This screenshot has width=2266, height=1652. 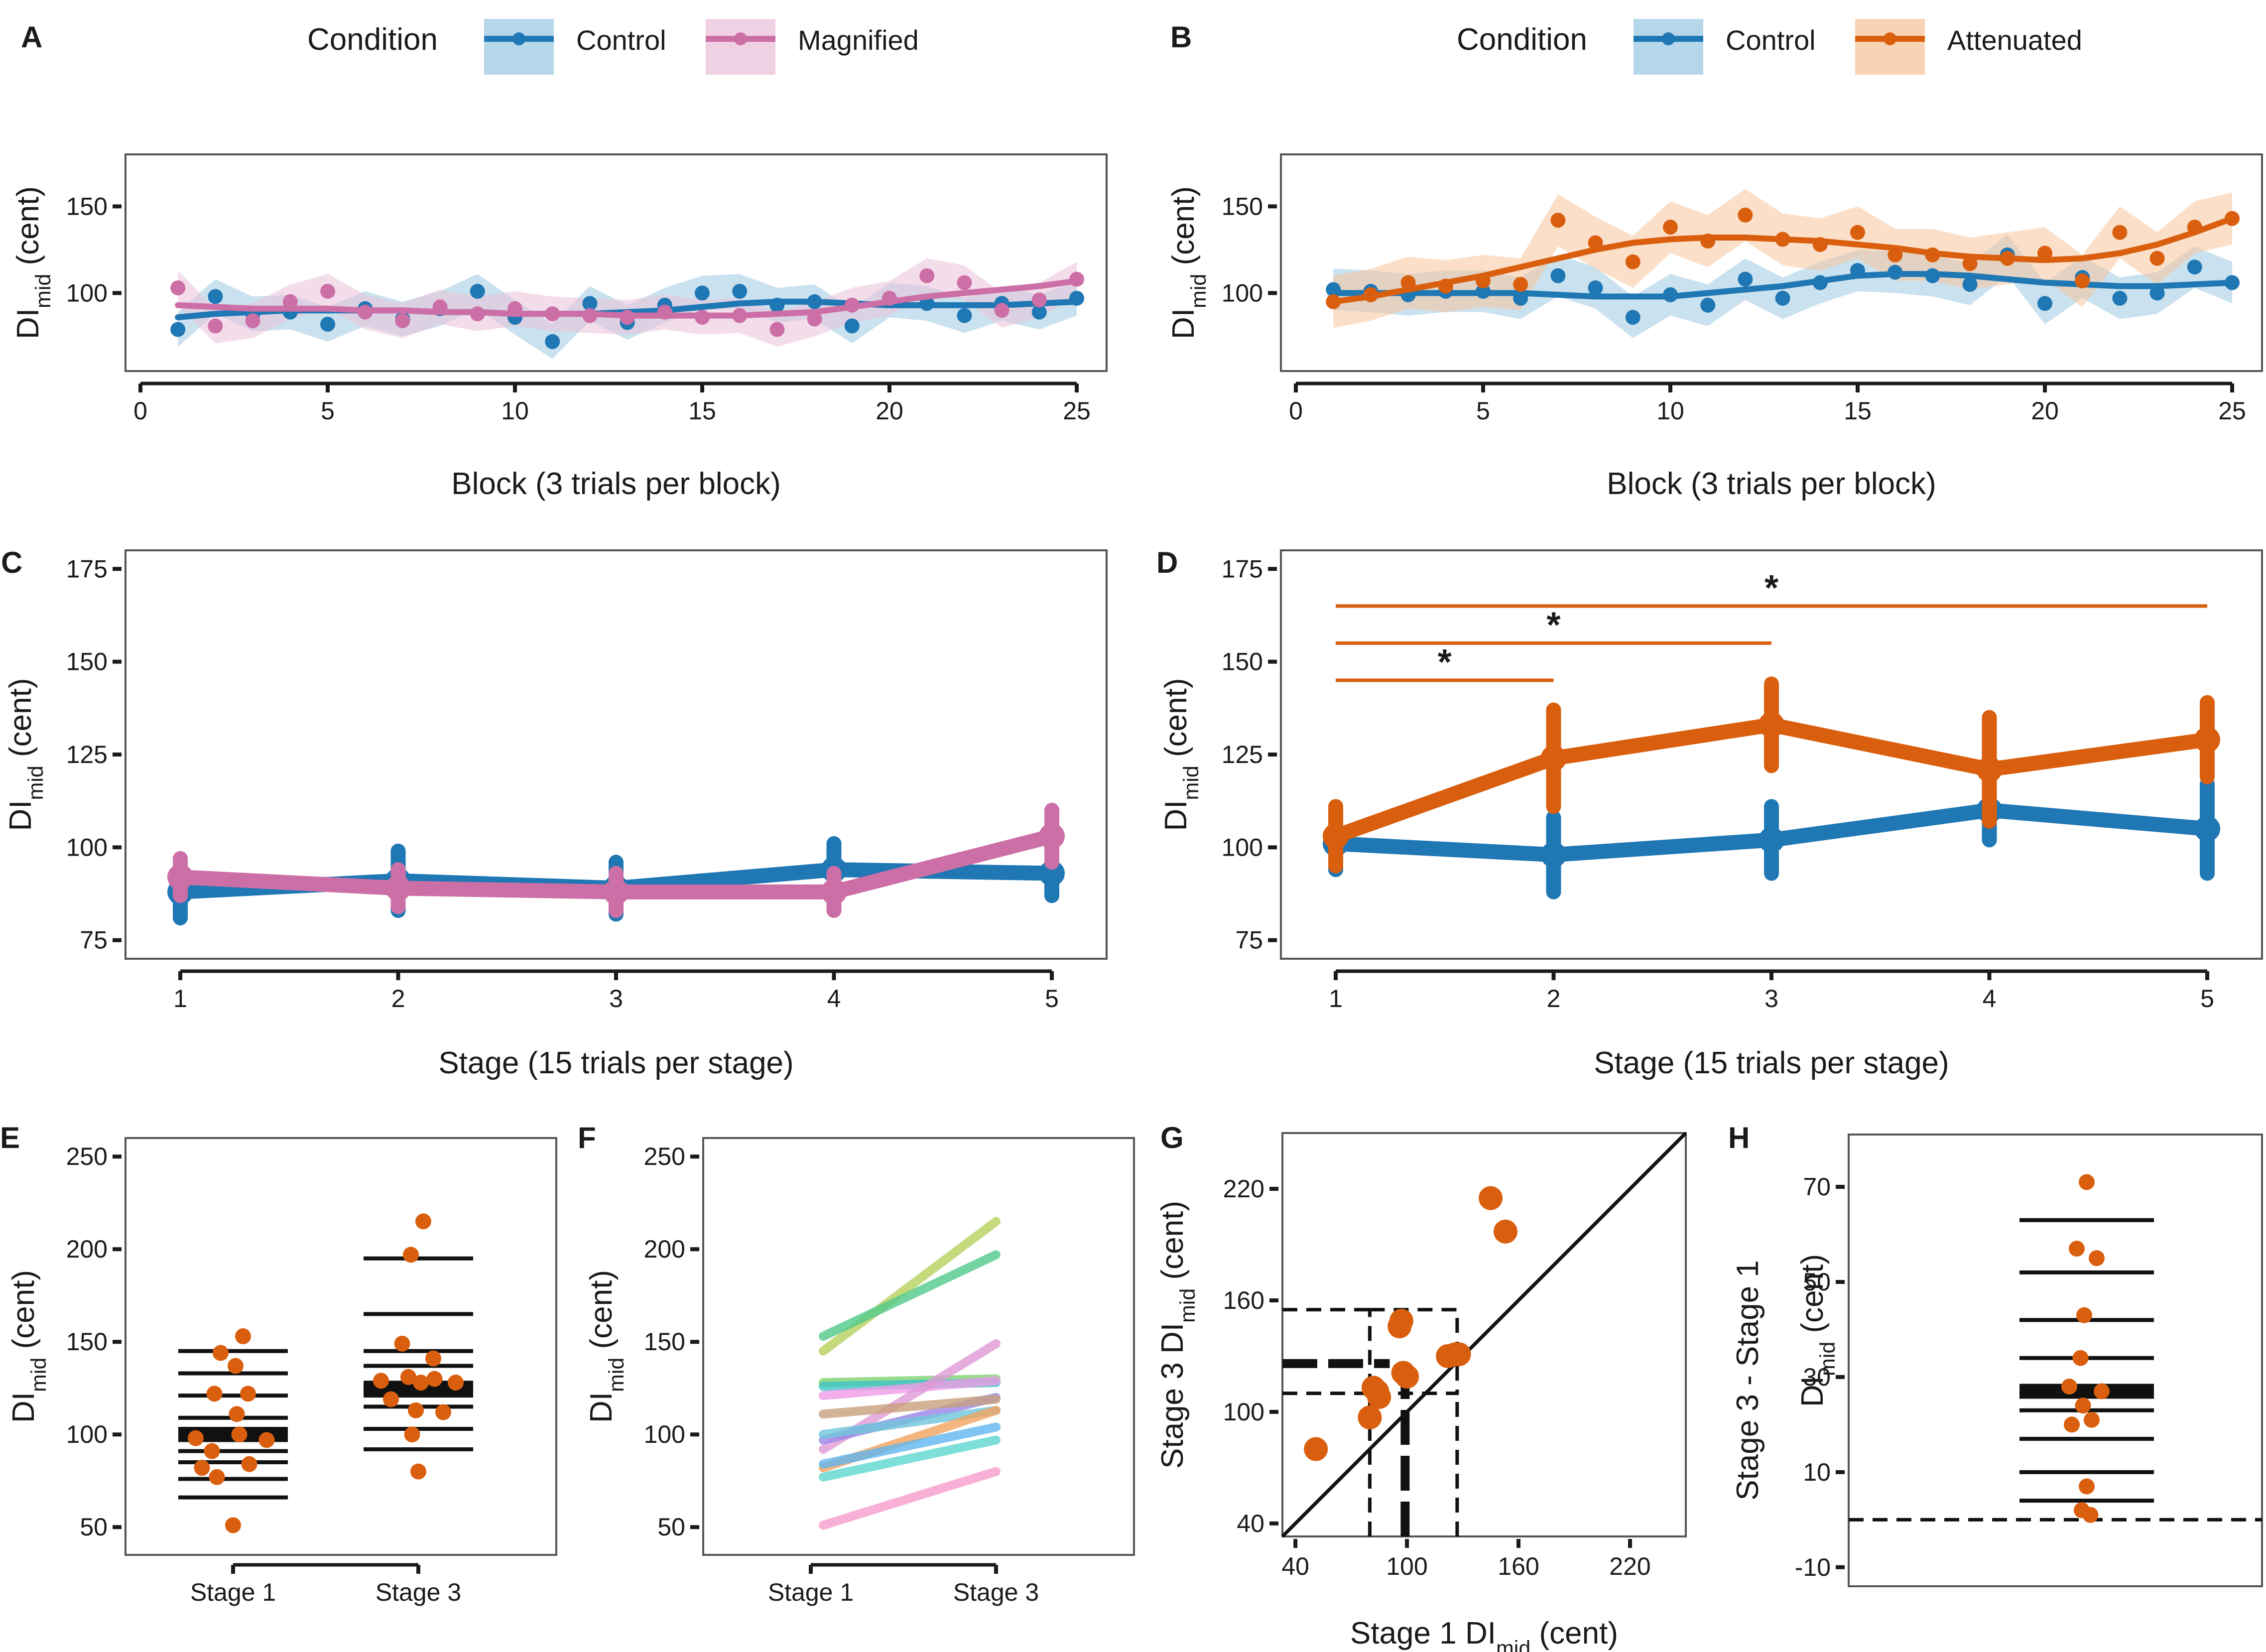 What do you see at coordinates (616, 484) in the screenshot?
I see `x-axis-label: Block (3 trials per block)` at bounding box center [616, 484].